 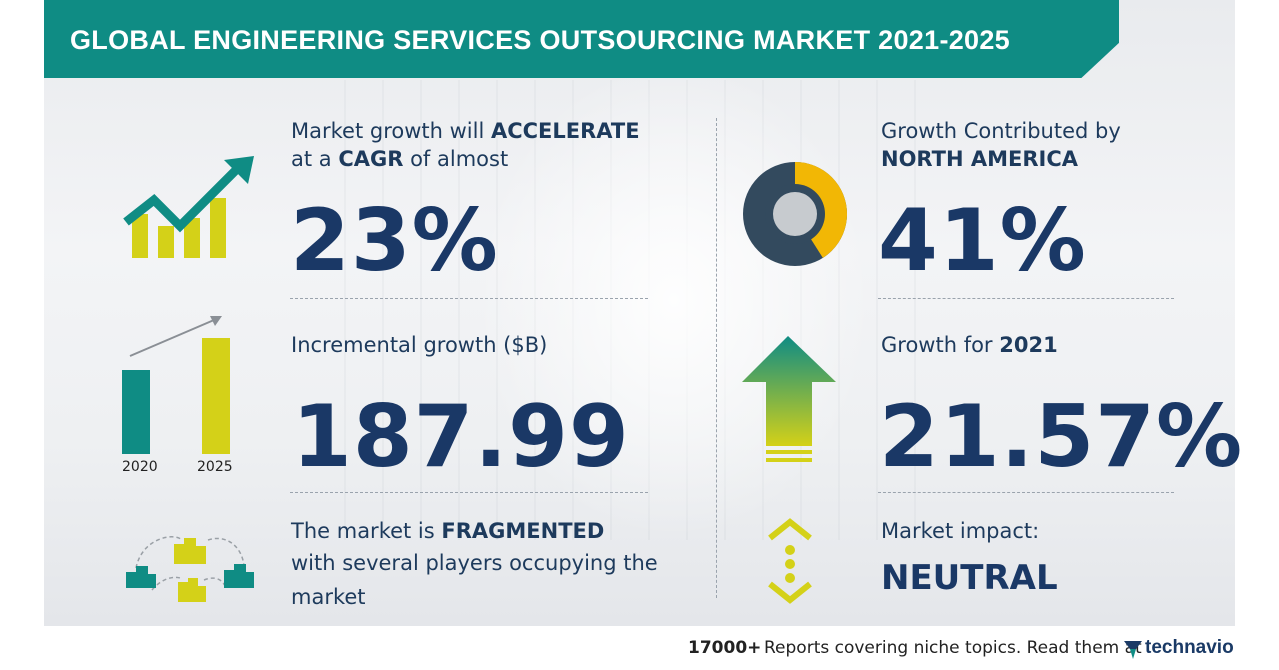 I want to click on growth-arrow-icon, so click(x=789, y=399).